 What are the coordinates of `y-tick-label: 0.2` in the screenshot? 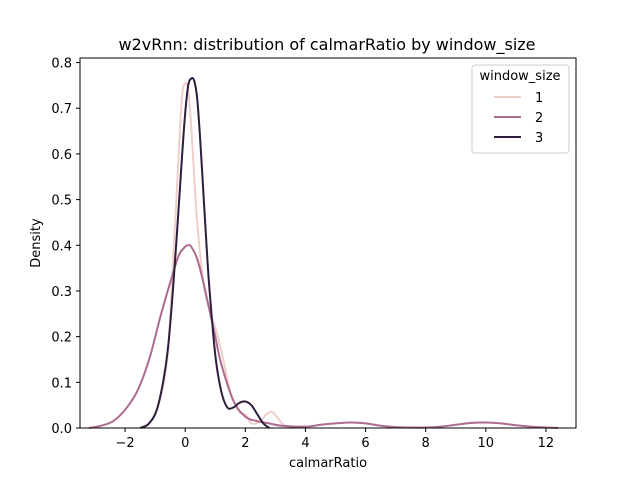 It's located at (61, 338).